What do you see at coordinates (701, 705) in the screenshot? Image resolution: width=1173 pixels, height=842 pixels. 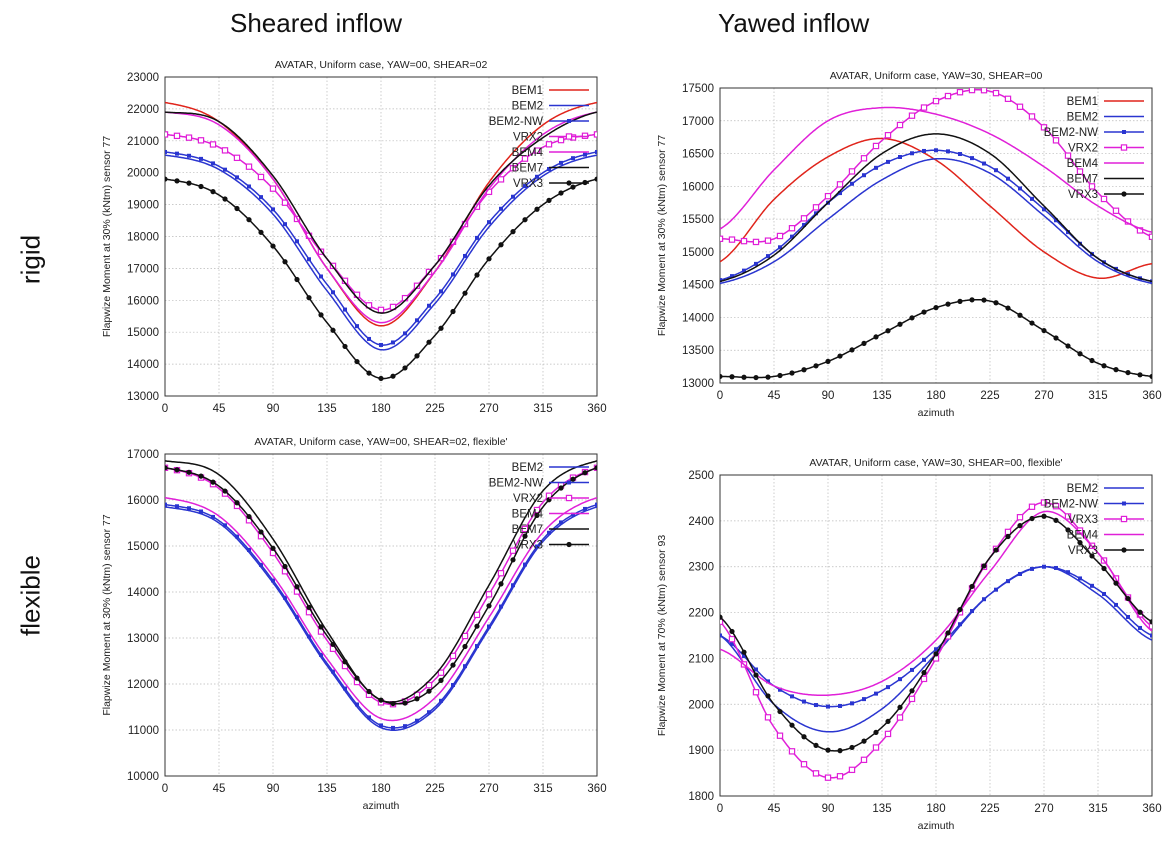 I see `y-tick-label: 2000` at bounding box center [701, 705].